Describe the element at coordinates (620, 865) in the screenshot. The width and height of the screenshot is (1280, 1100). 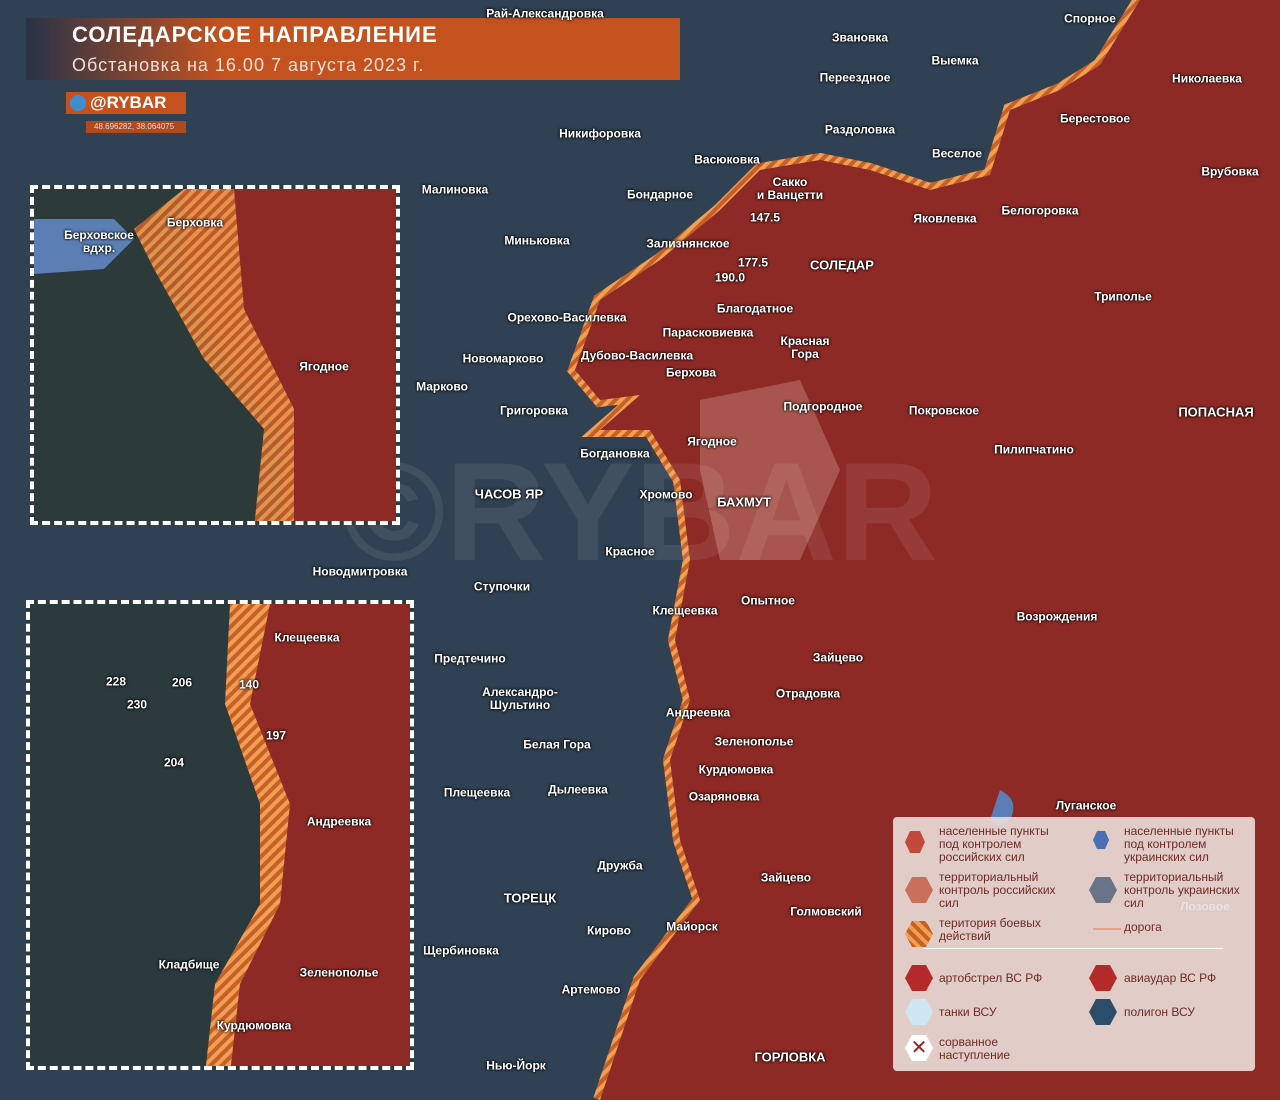
I see `place-label: Дружба` at that location.